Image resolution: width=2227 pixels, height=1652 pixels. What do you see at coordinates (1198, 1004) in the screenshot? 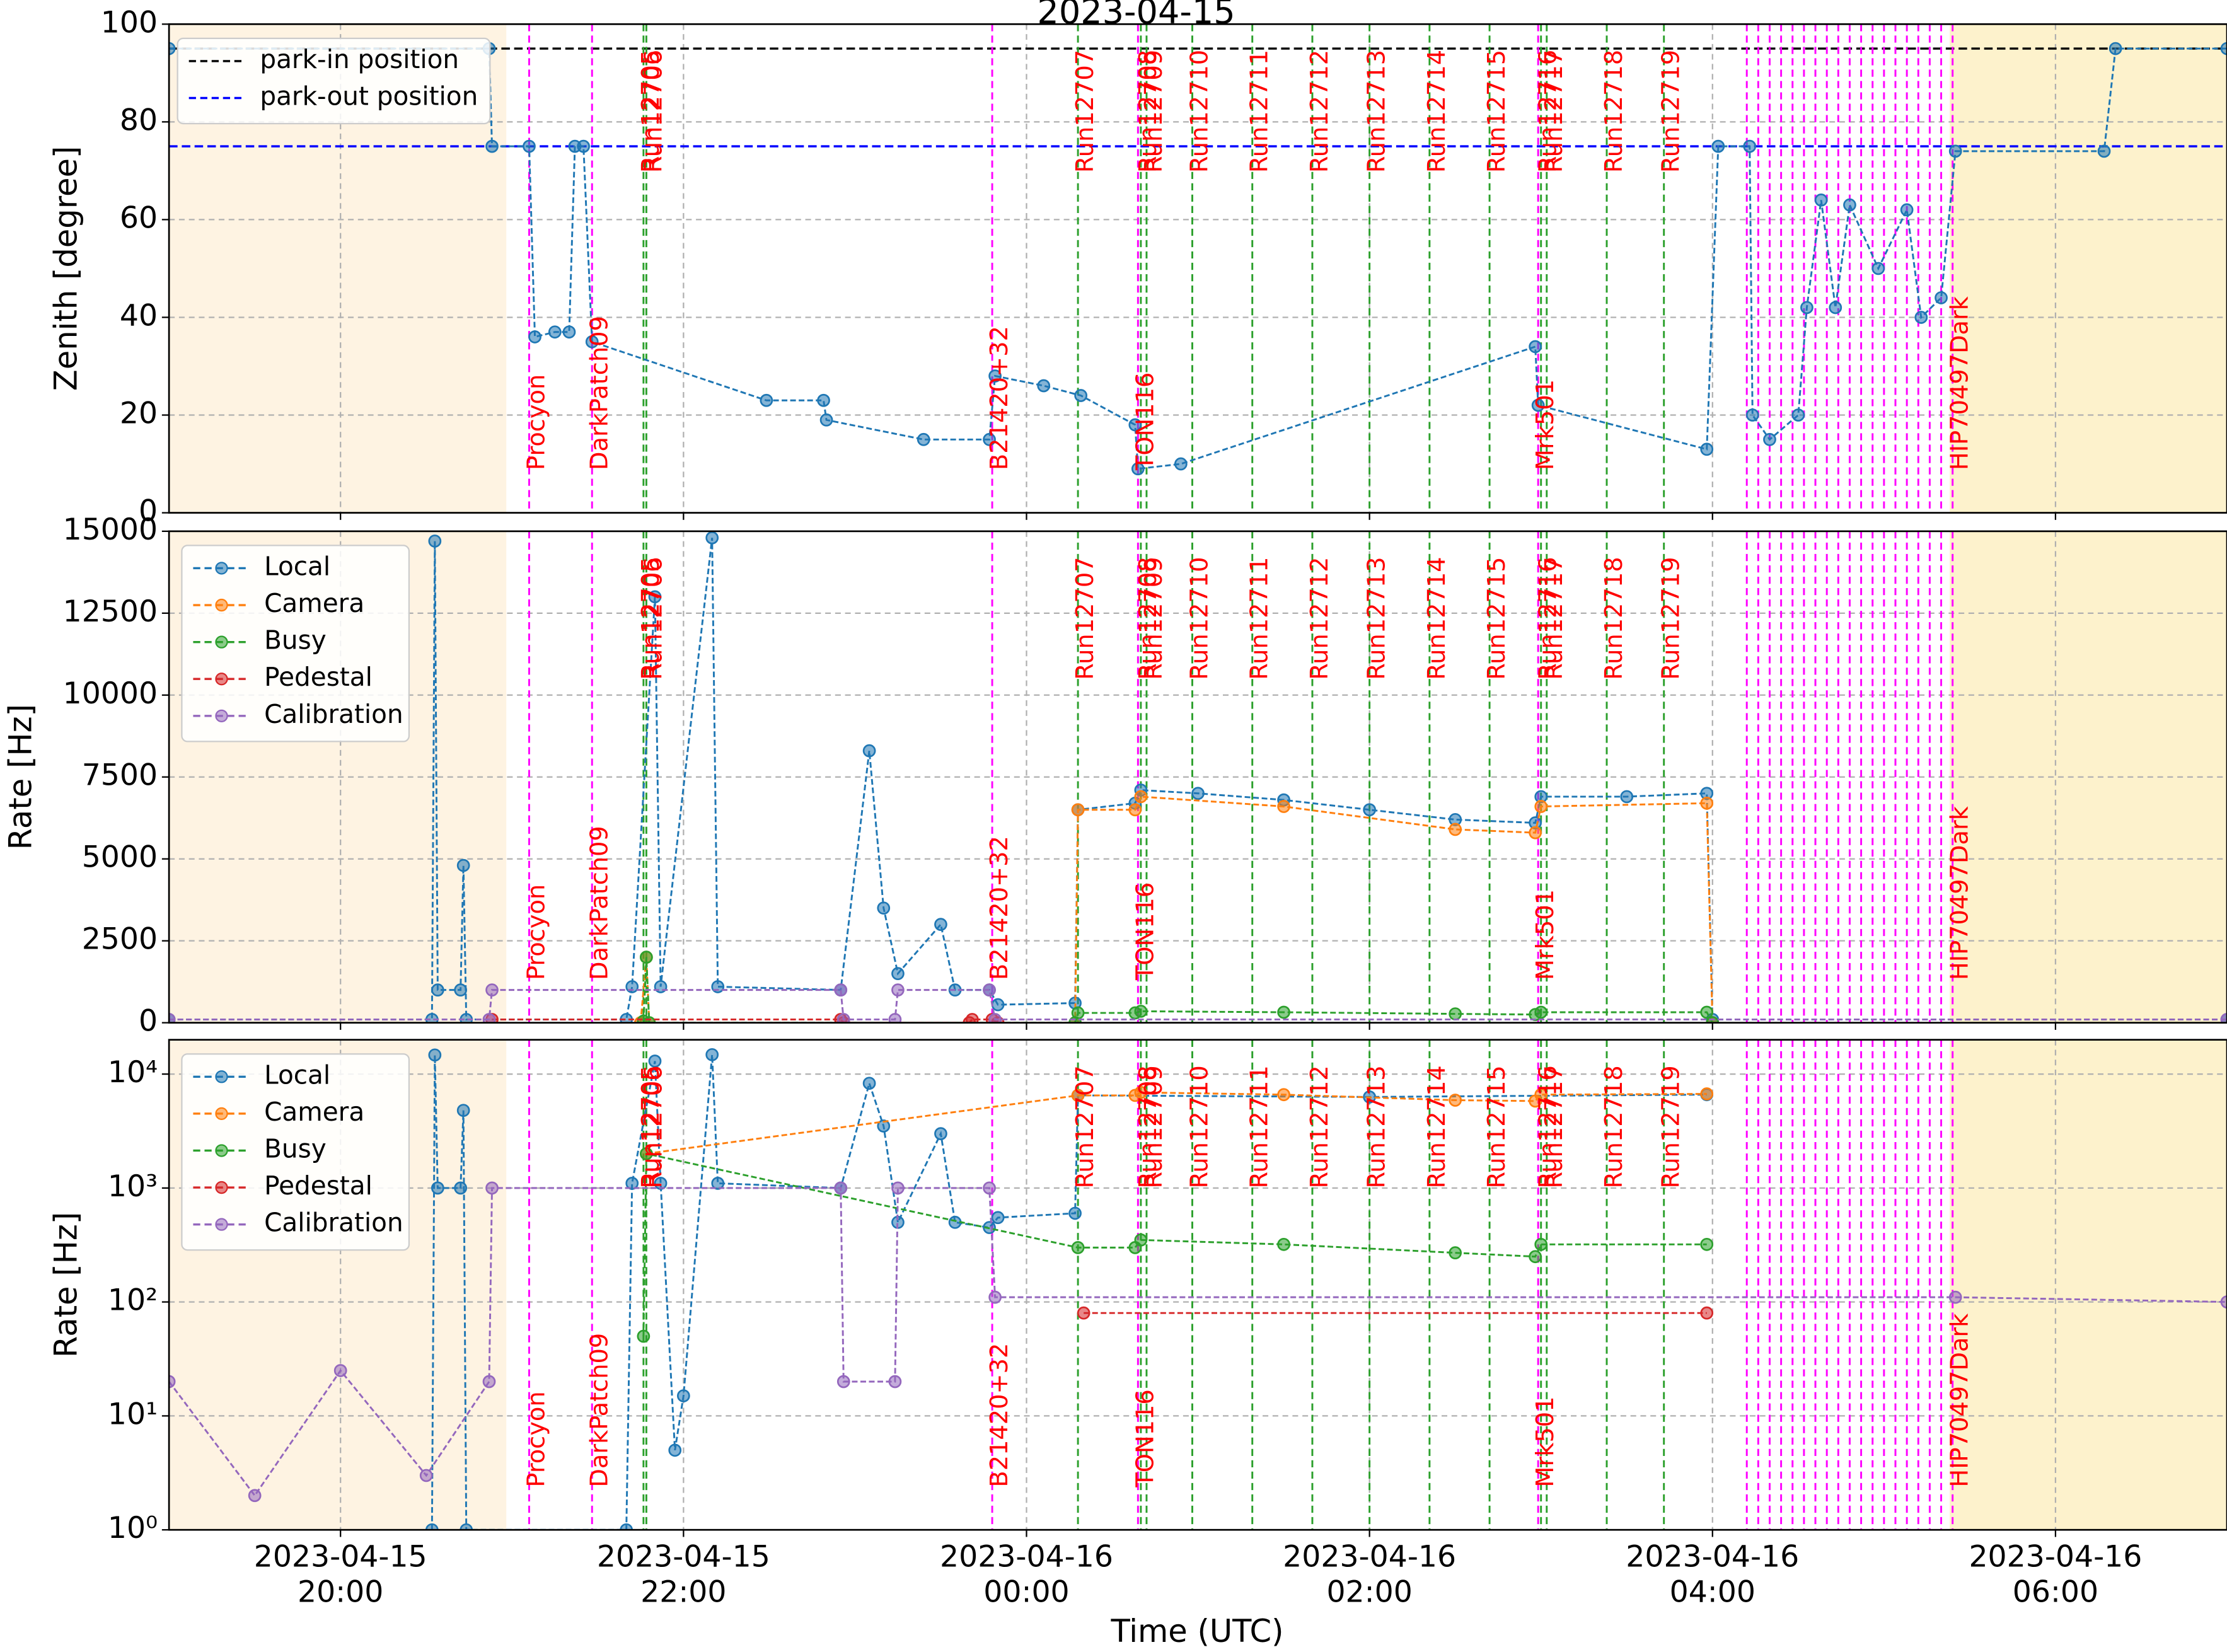
I see `series-line` at bounding box center [1198, 1004].